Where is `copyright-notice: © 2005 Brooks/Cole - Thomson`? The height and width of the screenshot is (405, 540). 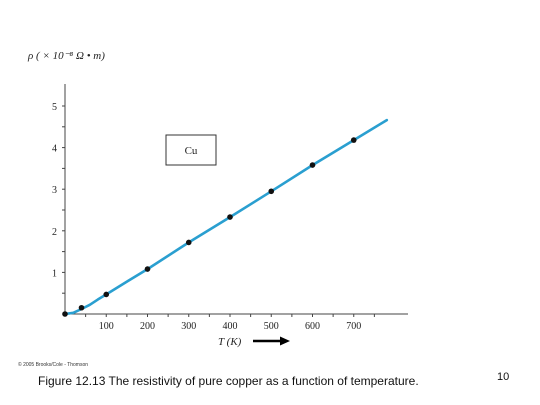 copyright-notice: © 2005 Brooks/Cole - Thomson is located at coordinates (53, 365).